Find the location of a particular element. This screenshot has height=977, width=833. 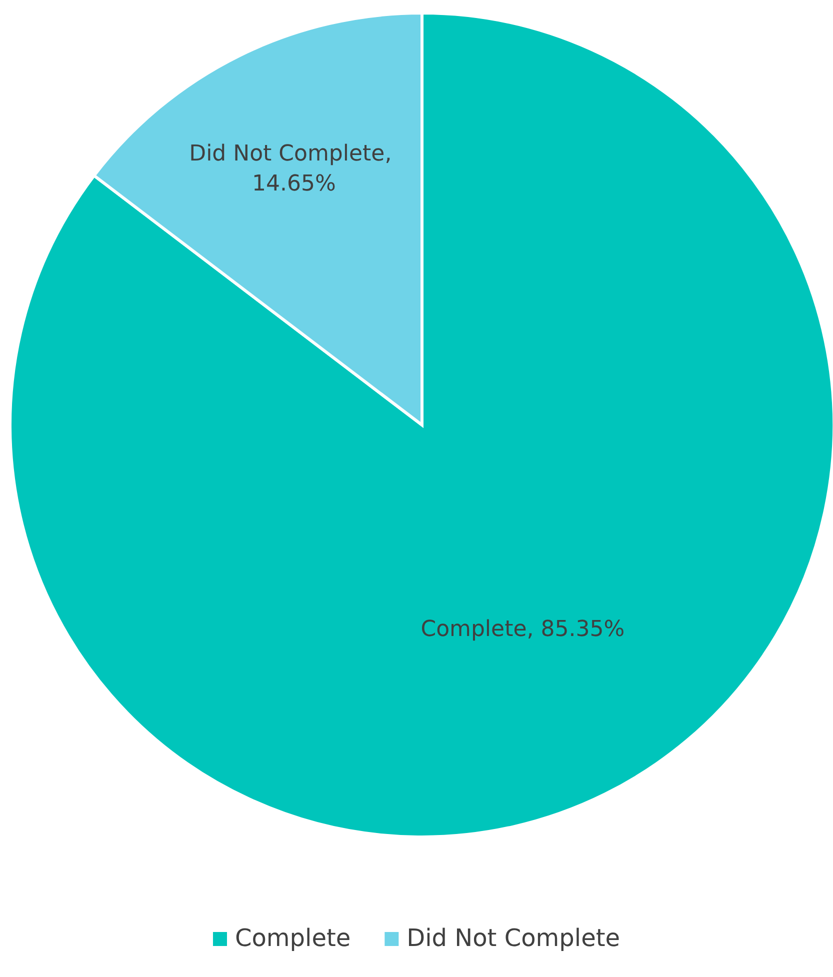

legend-label: Did Not Complete is located at coordinates (513, 938).